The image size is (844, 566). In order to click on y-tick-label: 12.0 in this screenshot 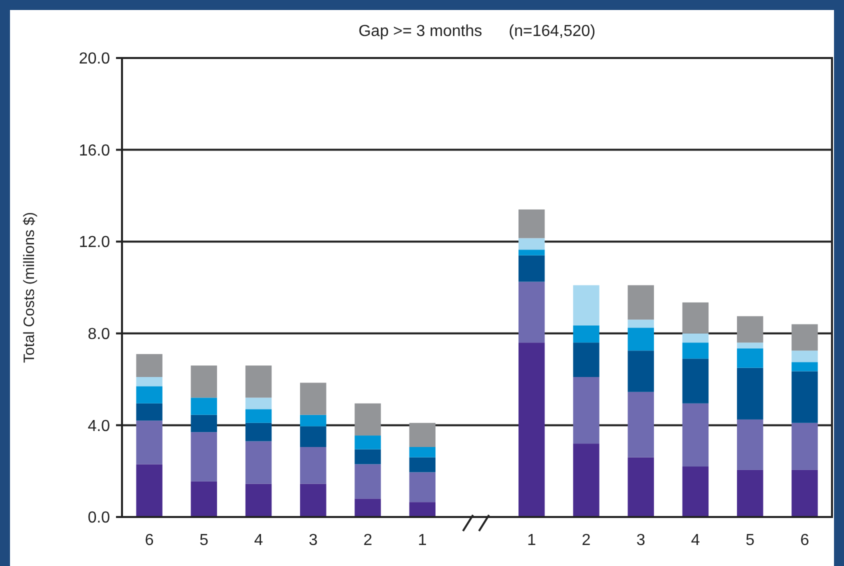, I will do `click(94, 243)`.